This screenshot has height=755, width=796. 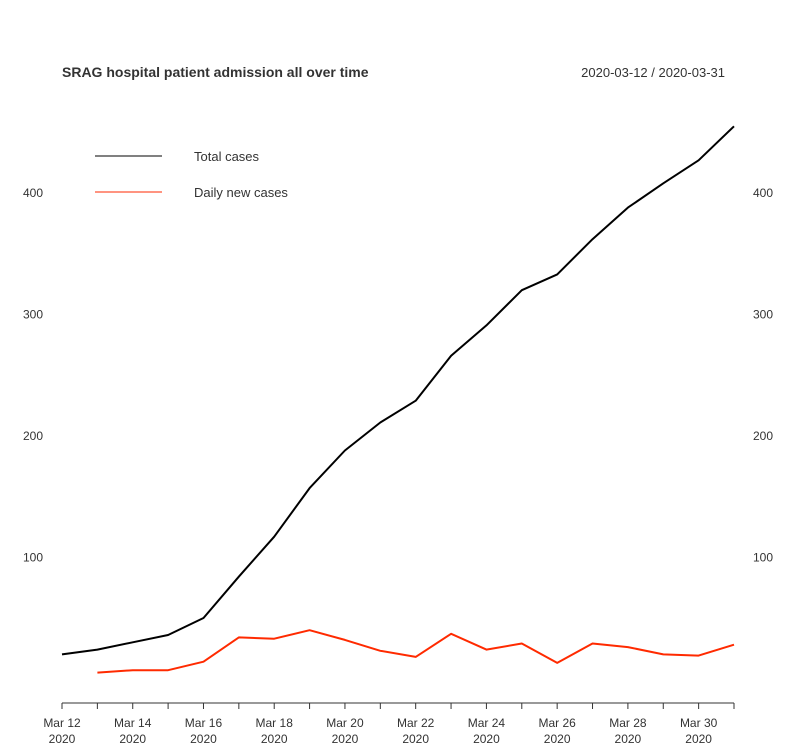 What do you see at coordinates (191, 174) in the screenshot?
I see `legend: Total cases Daily new cases` at bounding box center [191, 174].